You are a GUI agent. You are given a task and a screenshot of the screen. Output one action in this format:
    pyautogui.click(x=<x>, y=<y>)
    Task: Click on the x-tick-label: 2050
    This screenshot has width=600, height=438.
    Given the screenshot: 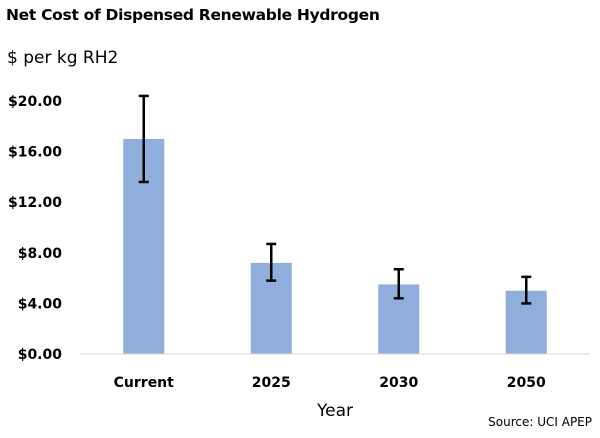 What is the action you would take?
    pyautogui.click(x=526, y=383)
    